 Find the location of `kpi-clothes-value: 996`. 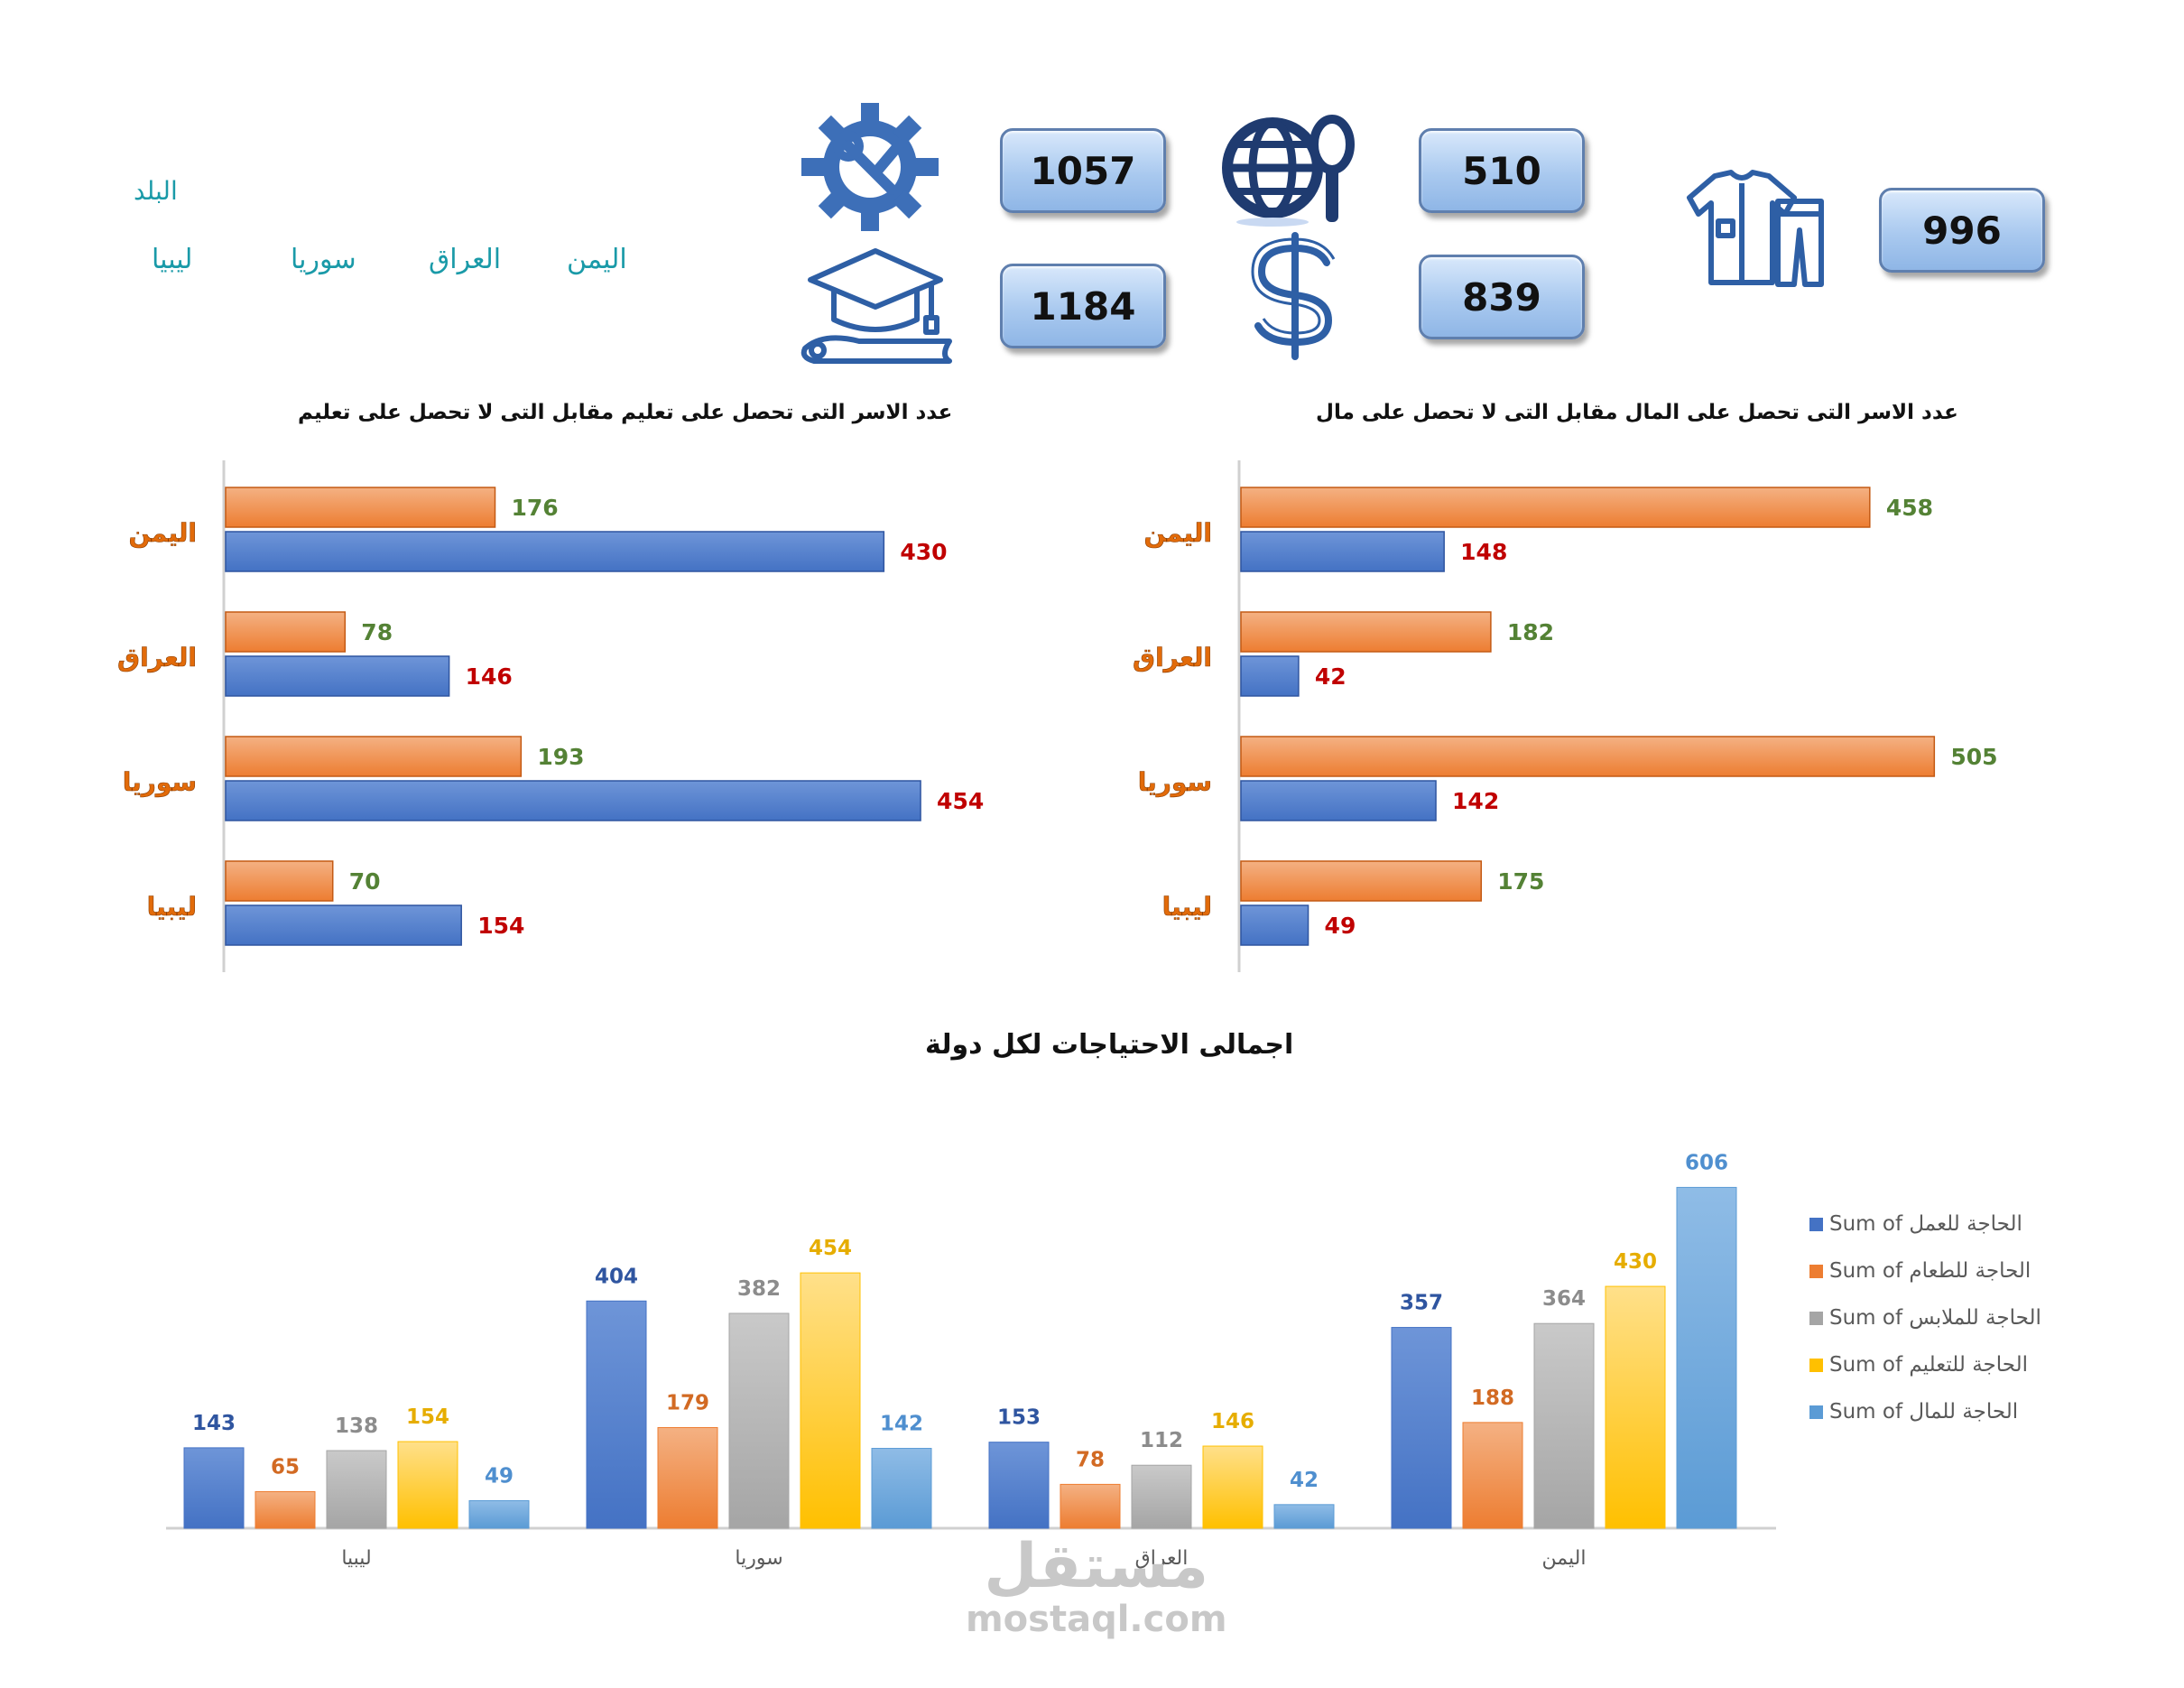

kpi-clothes-value: 996 is located at coordinates (1962, 231).